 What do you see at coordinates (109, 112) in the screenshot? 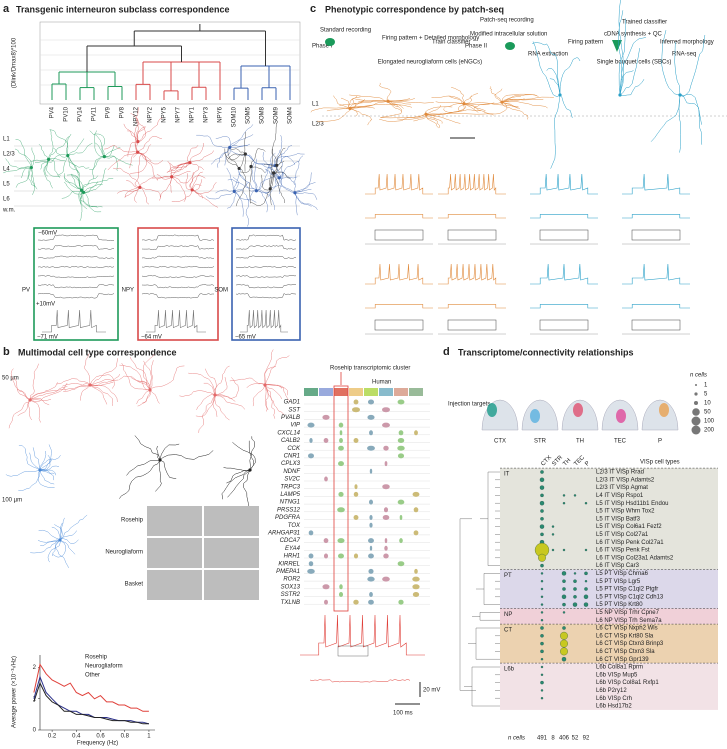
I see `leaf-label: PV9` at bounding box center [109, 112].